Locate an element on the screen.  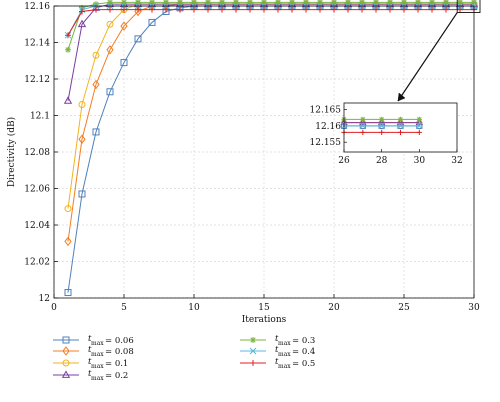
legend-item-0: t max = 0.06 is located at coordinates (93, 340).